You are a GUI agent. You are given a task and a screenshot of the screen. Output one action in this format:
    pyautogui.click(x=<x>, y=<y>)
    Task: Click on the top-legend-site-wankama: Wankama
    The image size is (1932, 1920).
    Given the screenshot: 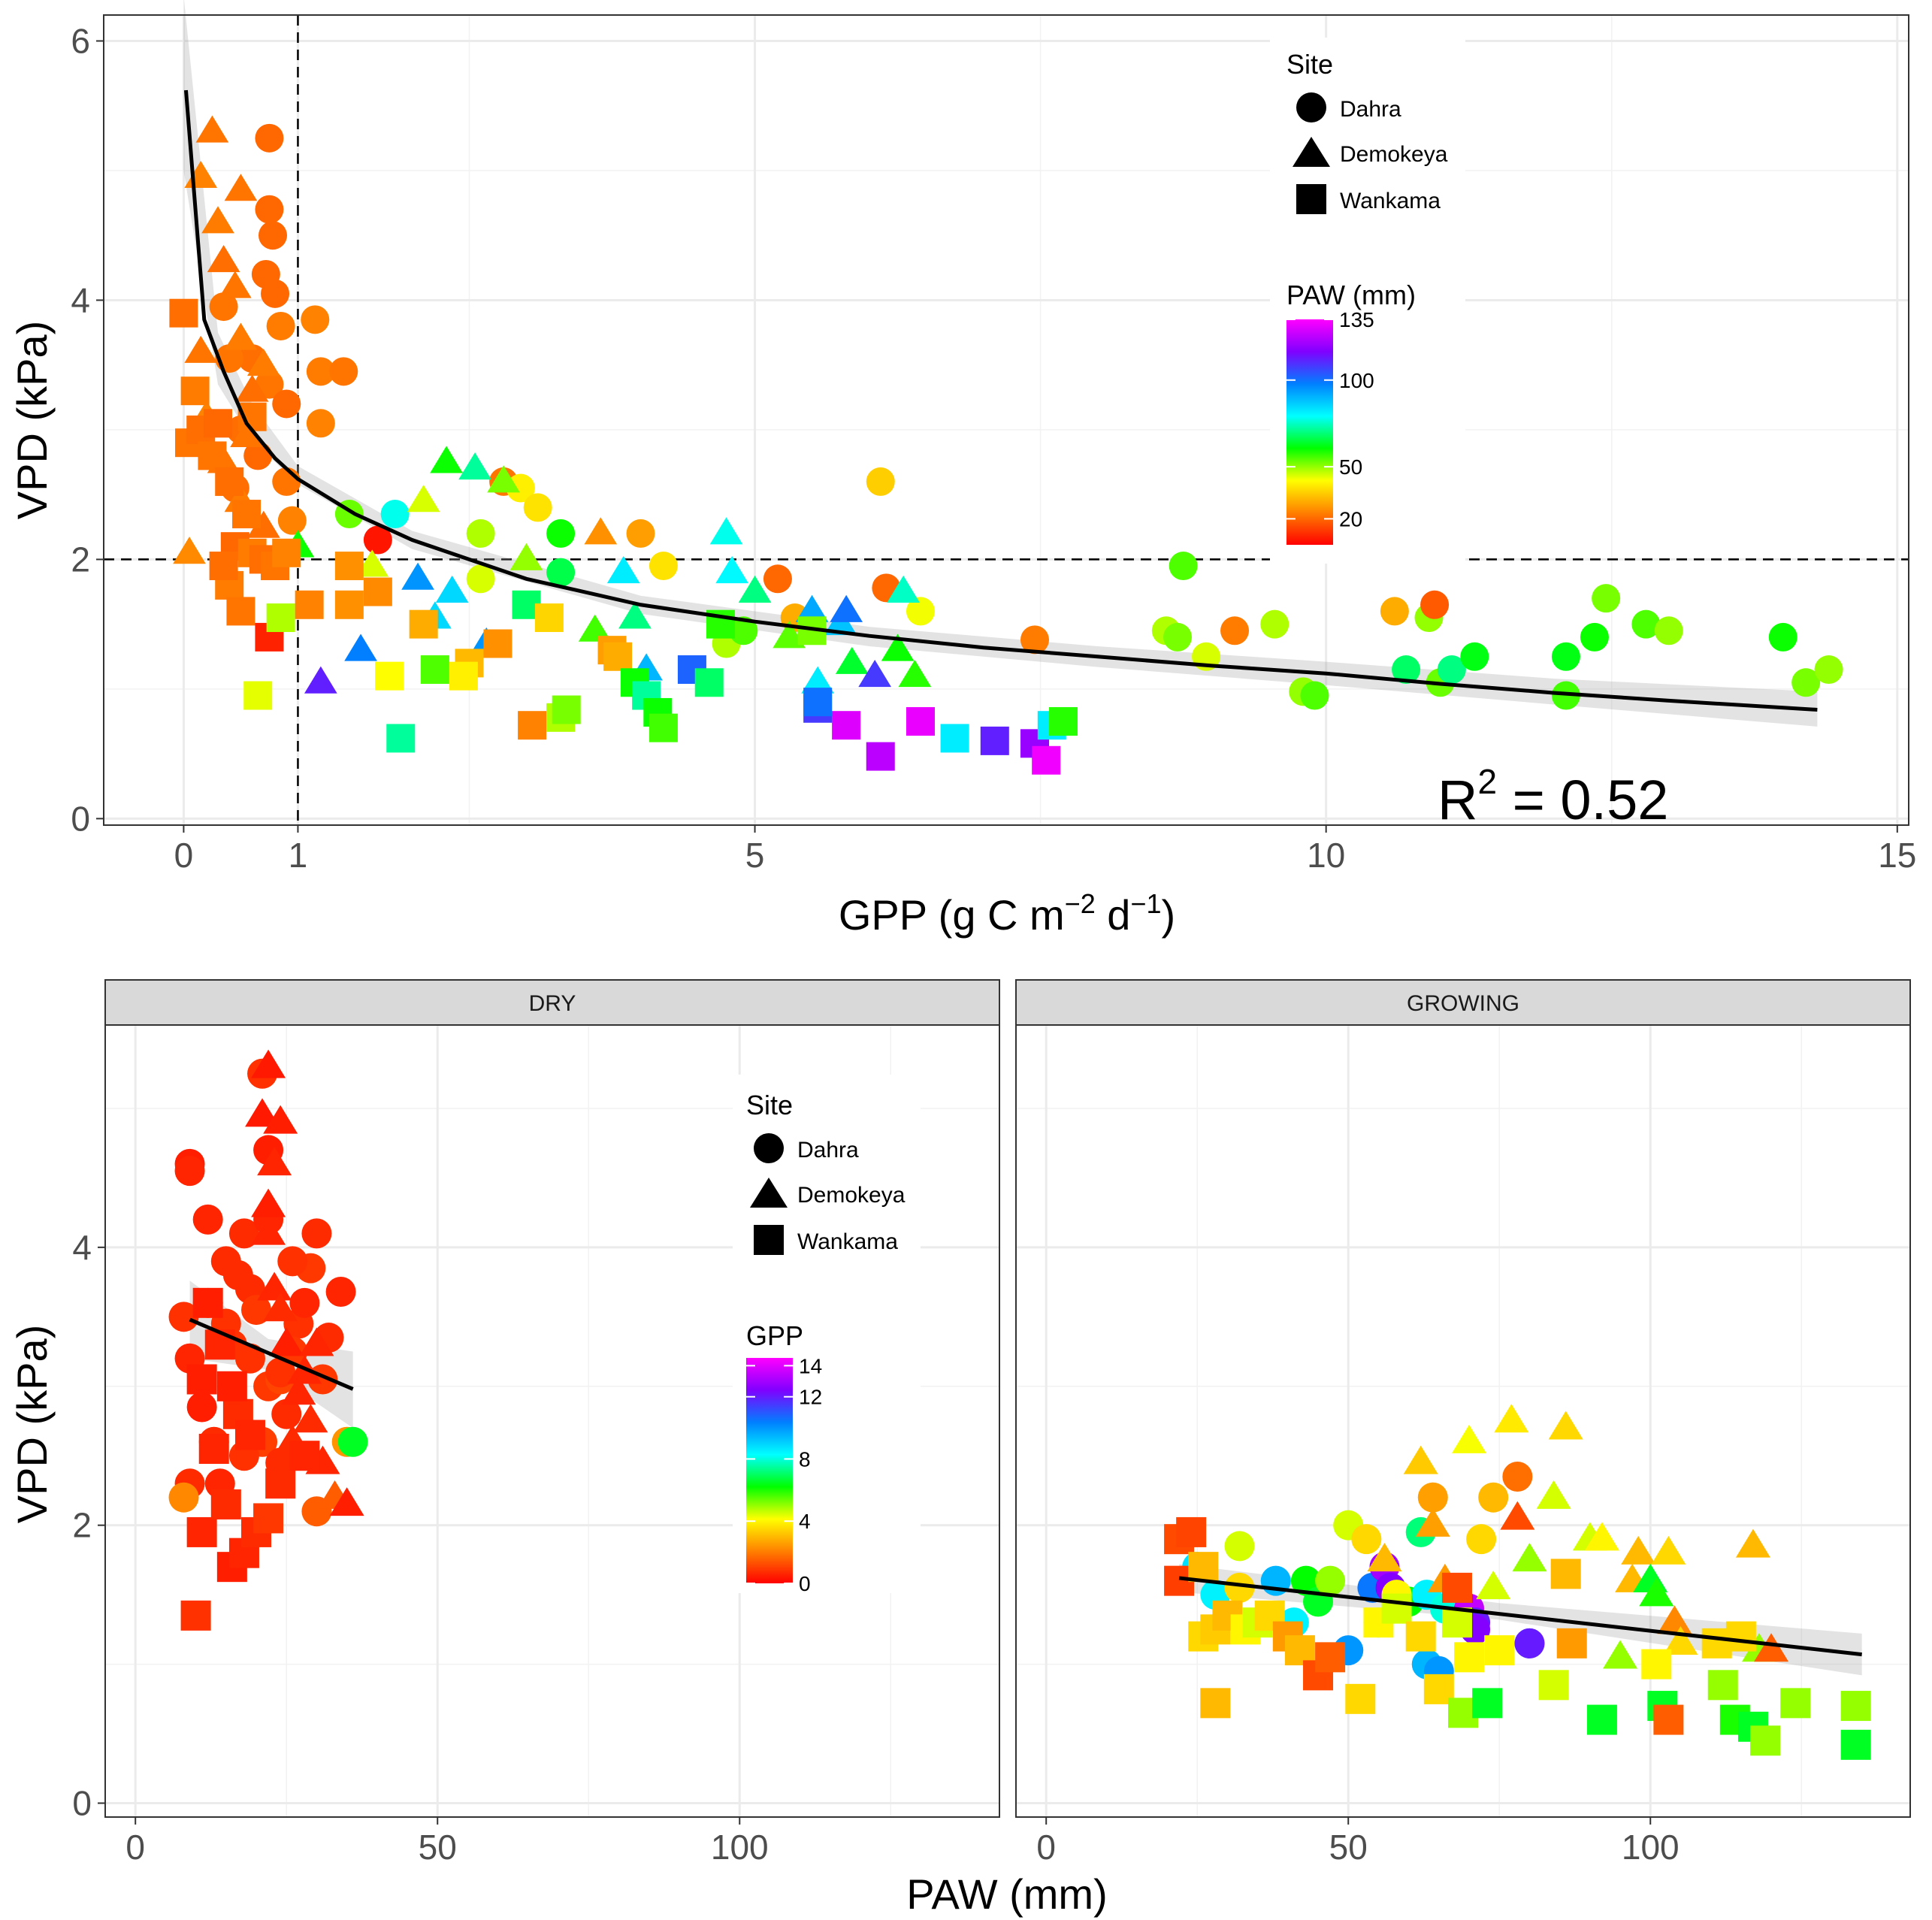 What is the action you would take?
    pyautogui.click(x=1391, y=201)
    